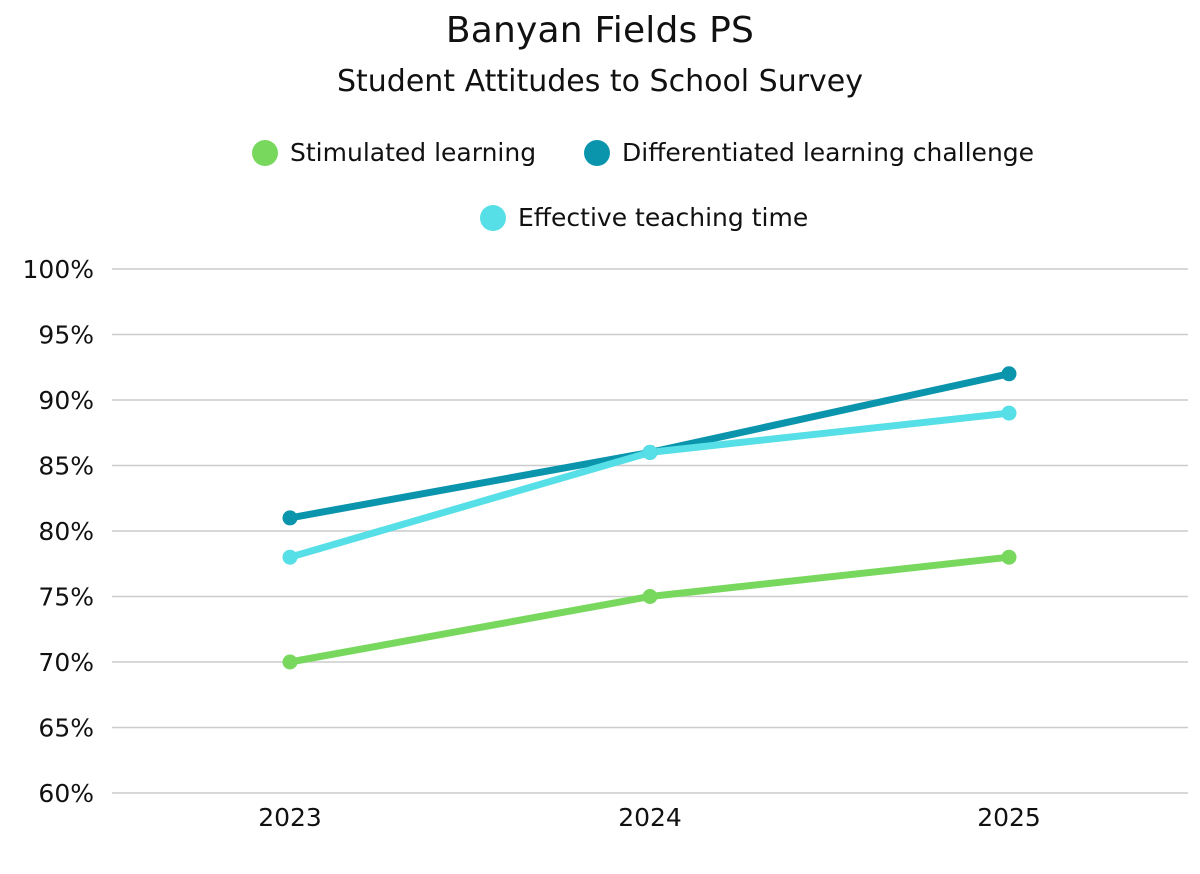 Image resolution: width=1200 pixels, height=874 pixels. What do you see at coordinates (413, 152) in the screenshot?
I see `legend-label: Stimulated learning` at bounding box center [413, 152].